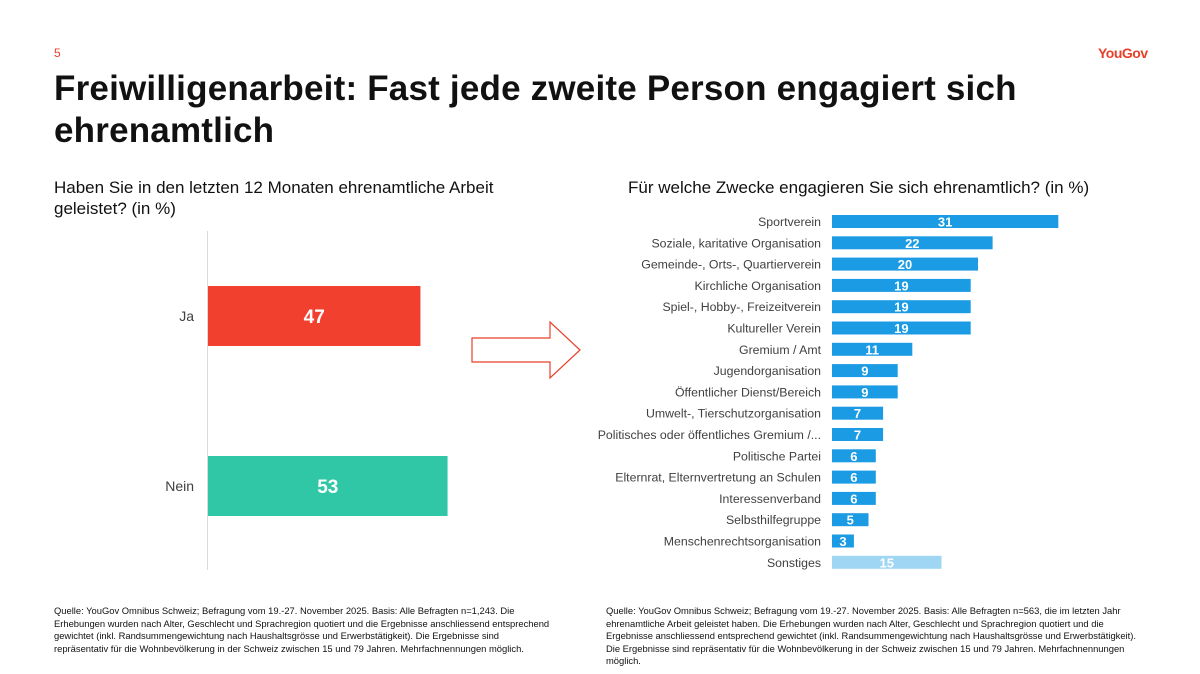  I want to click on right-category-label-kultureller-verein: Kultureller Verein, so click(774, 329).